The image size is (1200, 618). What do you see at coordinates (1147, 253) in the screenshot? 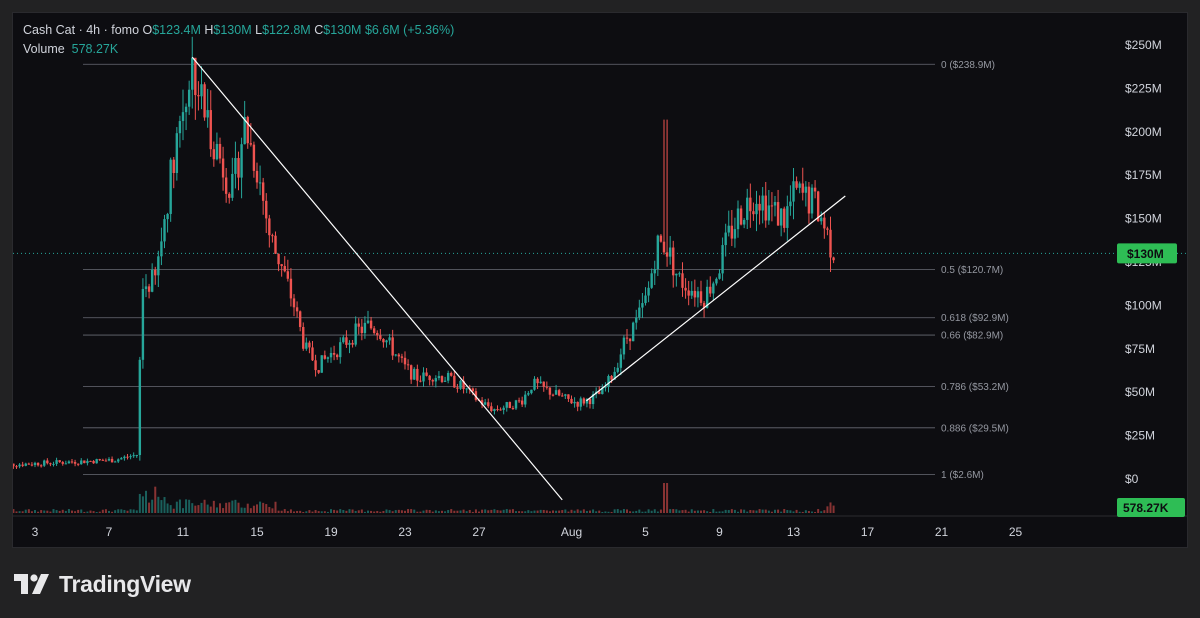
I see `current-price-tag` at bounding box center [1147, 253].